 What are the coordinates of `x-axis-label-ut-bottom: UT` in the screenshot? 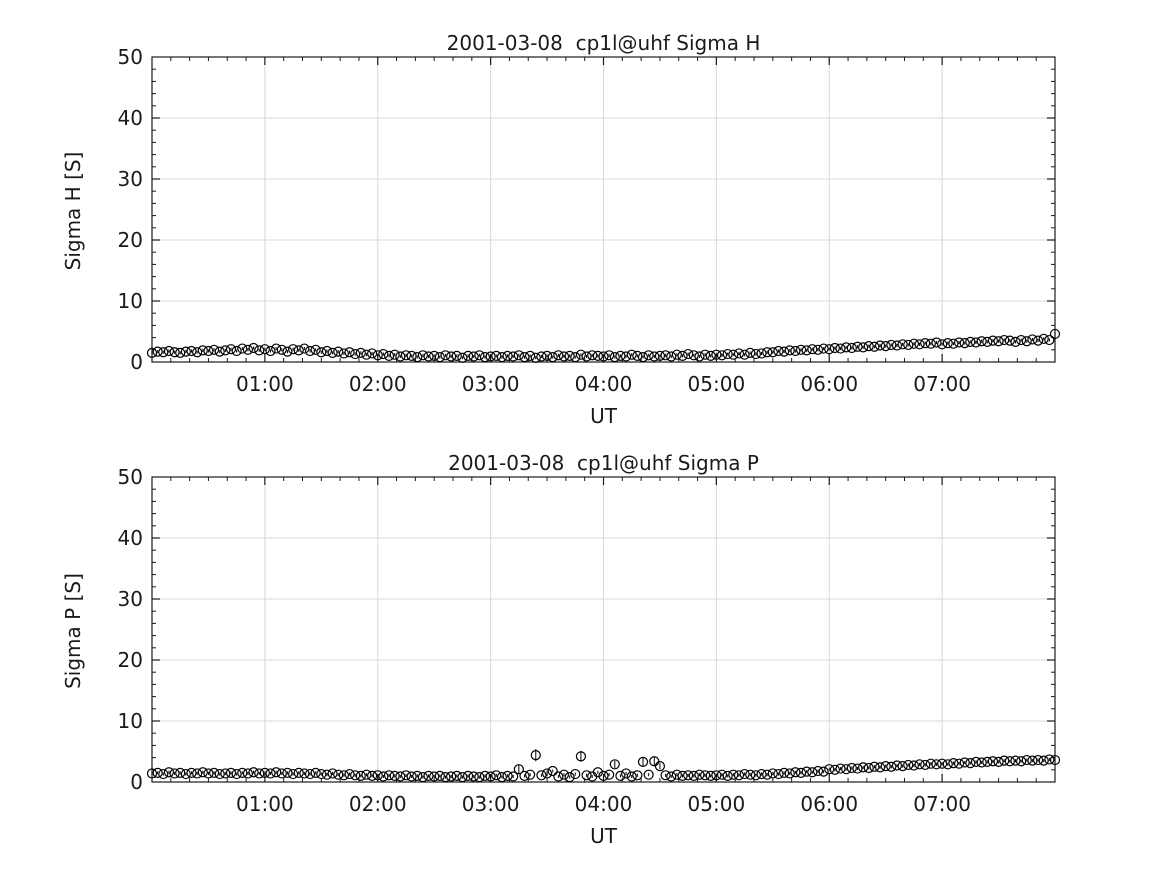 It's located at (603, 836).